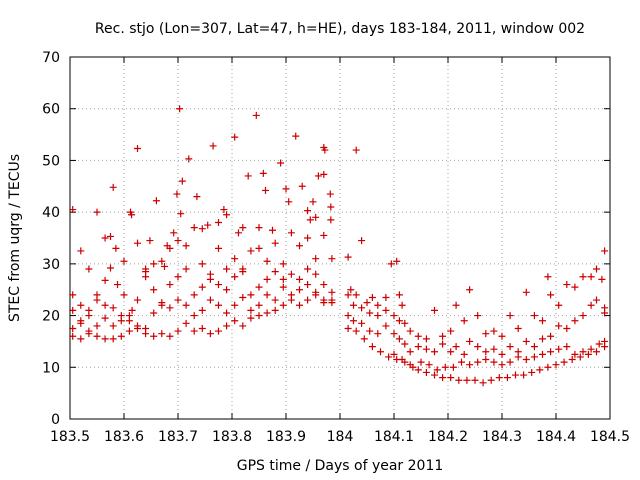 The height and width of the screenshot is (480, 640). I want to click on x-tick-label: 183.7, so click(178, 437).